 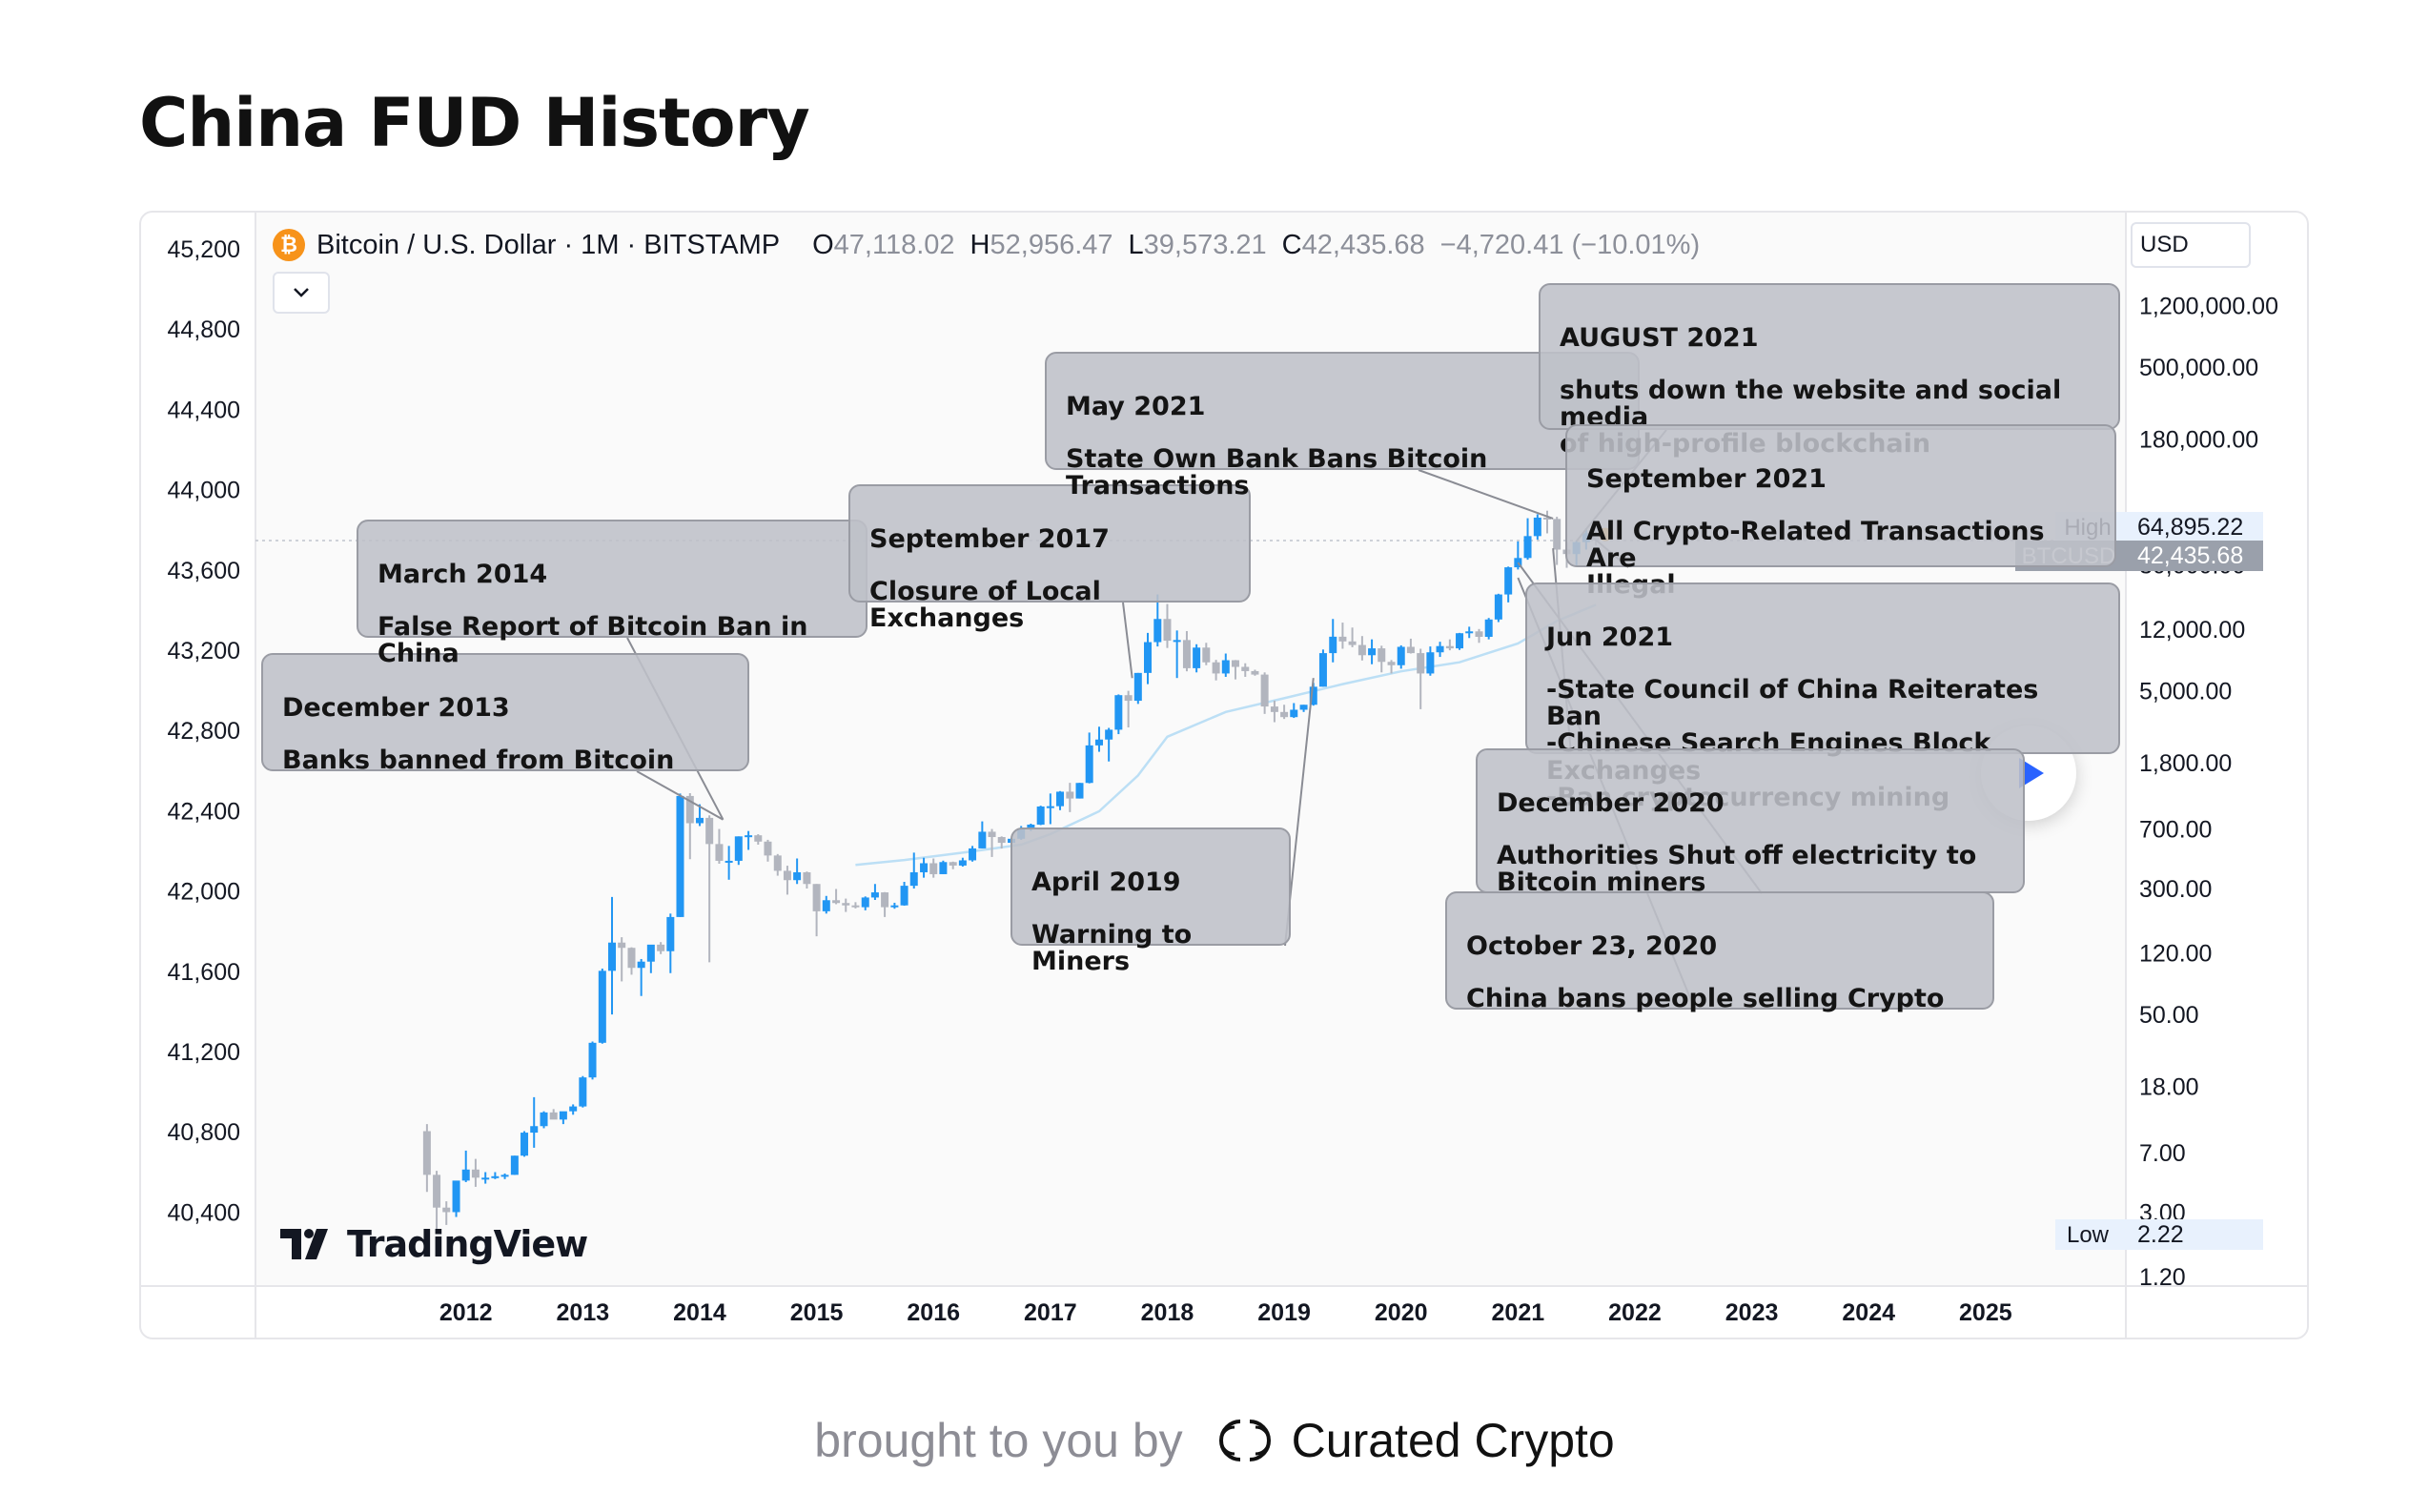 I want to click on high-label: H, so click(x=980, y=244).